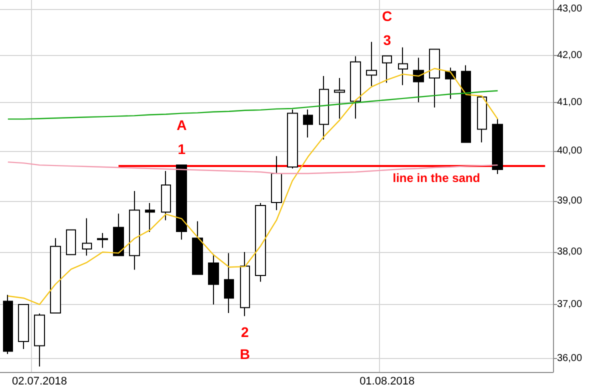  What do you see at coordinates (387, 16) in the screenshot?
I see `annotation: C` at bounding box center [387, 16].